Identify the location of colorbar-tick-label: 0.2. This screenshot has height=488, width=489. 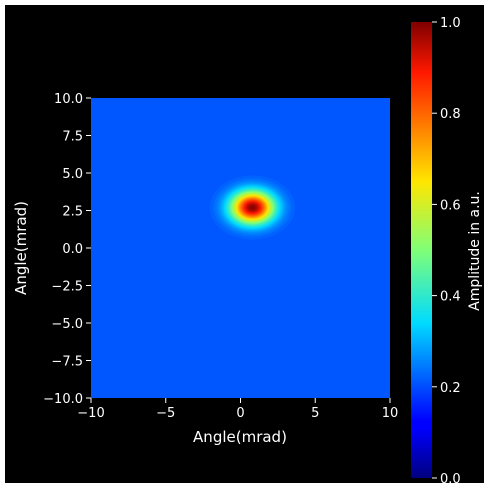
(450, 388).